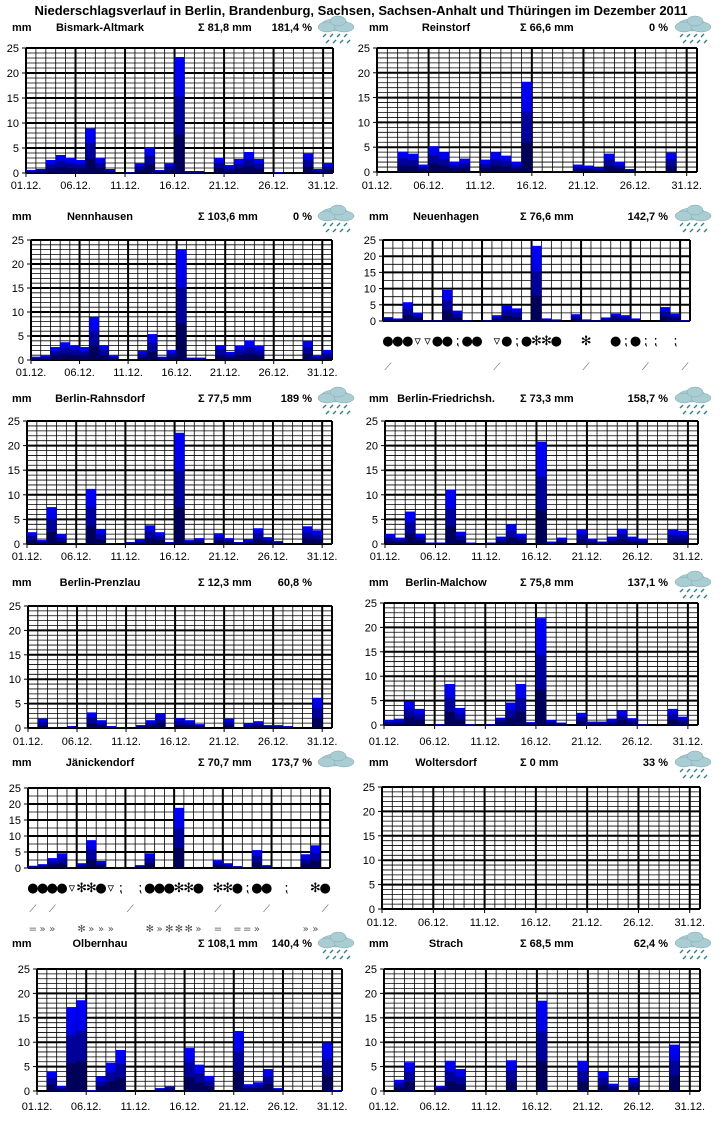 The width and height of the screenshot is (723, 1123). Describe the element at coordinates (446, 944) in the screenshot. I see `station-name: Strach` at that location.